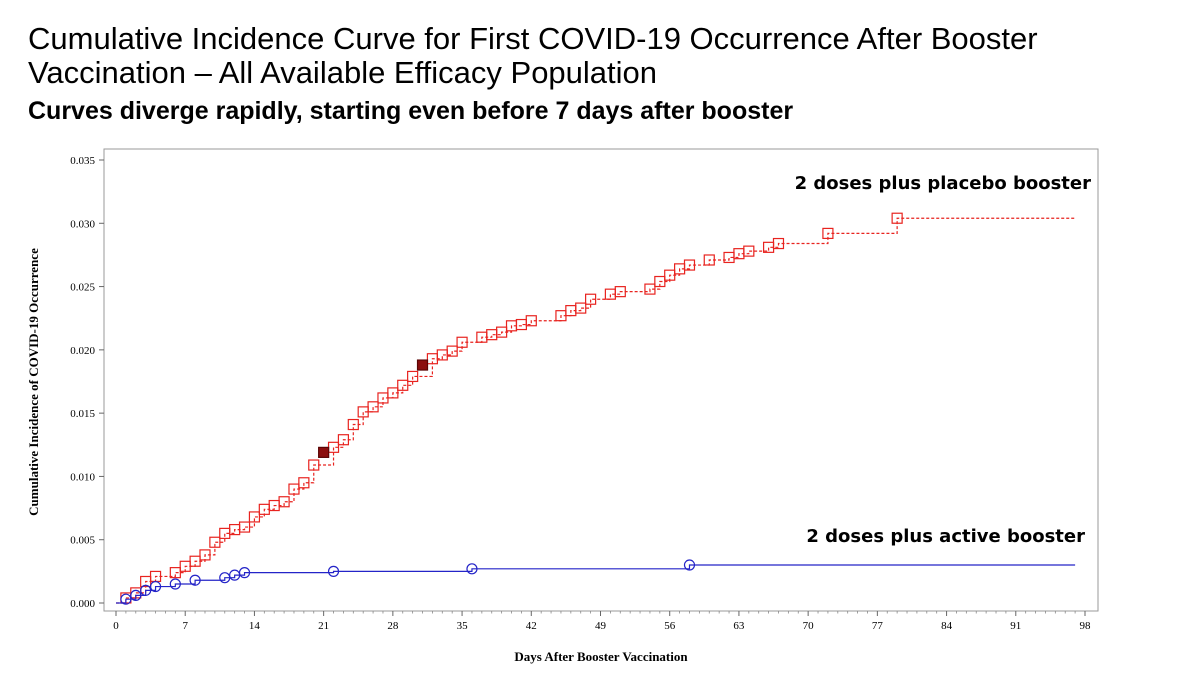 Image resolution: width=1200 pixels, height=676 pixels. I want to click on x-tick-label: 35, so click(463, 626).